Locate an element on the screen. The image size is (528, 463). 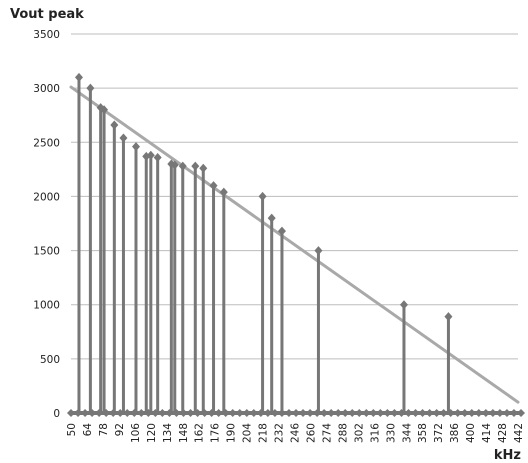
x-tick-label-344: 344 is located at coordinates (407, 433).